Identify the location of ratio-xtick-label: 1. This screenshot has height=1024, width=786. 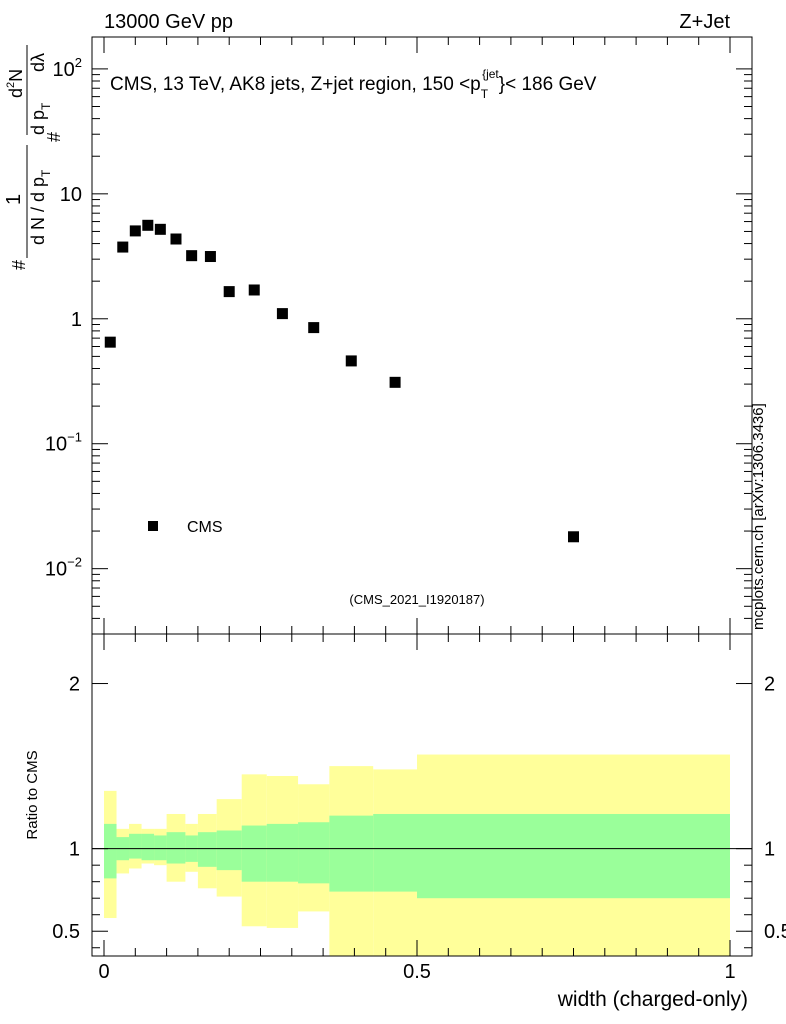
(729, 972).